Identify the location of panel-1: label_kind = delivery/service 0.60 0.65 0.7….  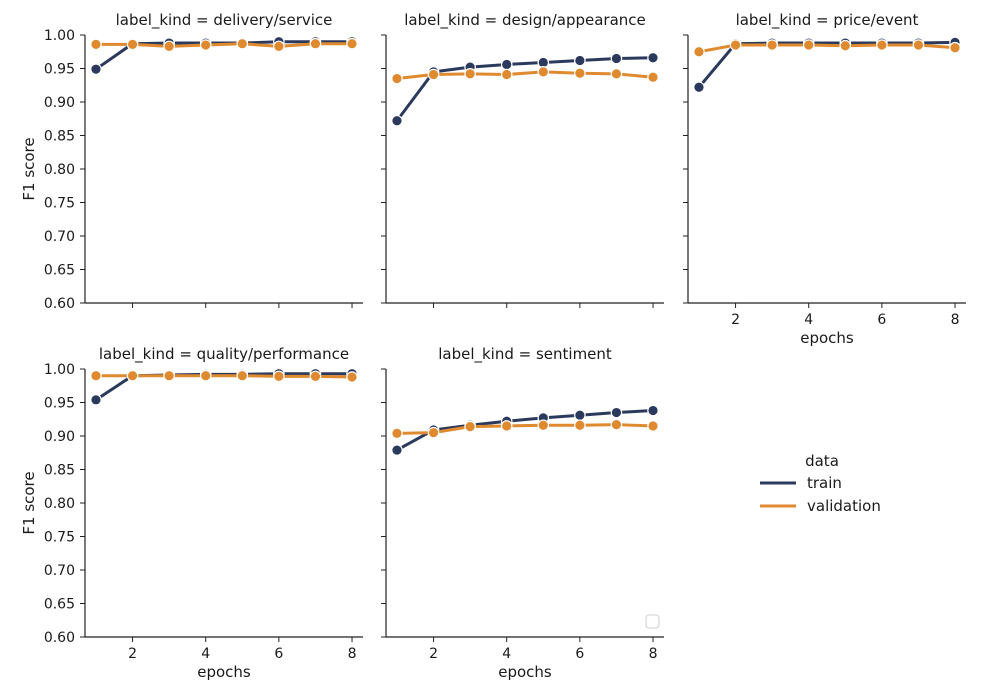
(191, 161).